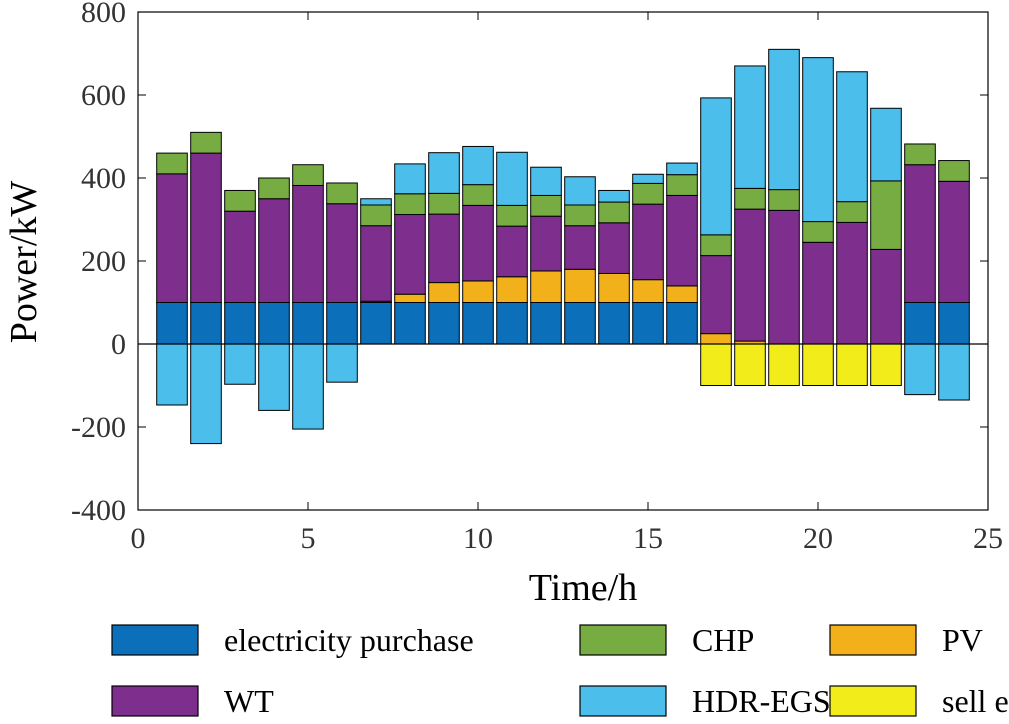 The image size is (1009, 724). I want to click on bar-wt-t22, so click(886, 296).